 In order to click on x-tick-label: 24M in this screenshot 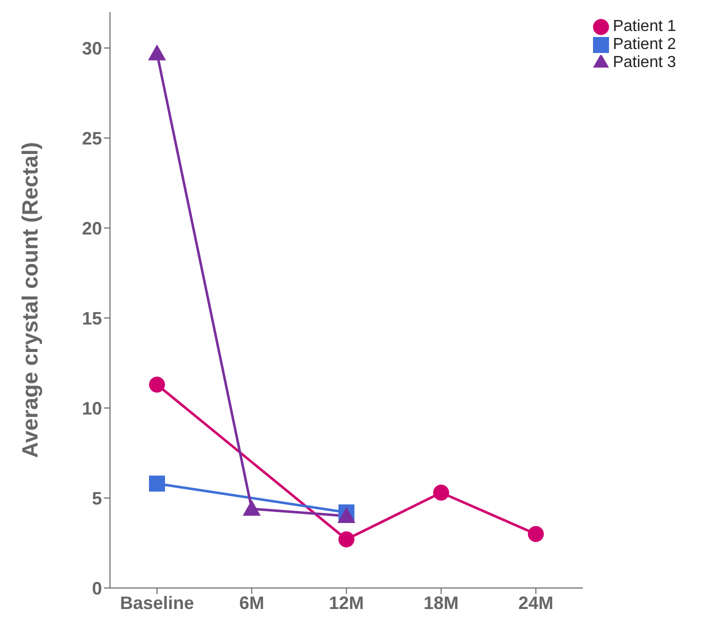, I will do `click(536, 602)`.